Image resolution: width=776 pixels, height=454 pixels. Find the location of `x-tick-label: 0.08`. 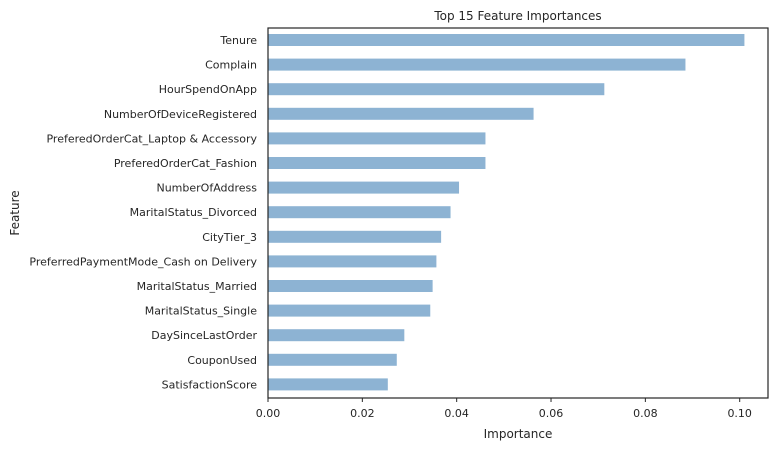

x-tick-label: 0.08 is located at coordinates (645, 413).